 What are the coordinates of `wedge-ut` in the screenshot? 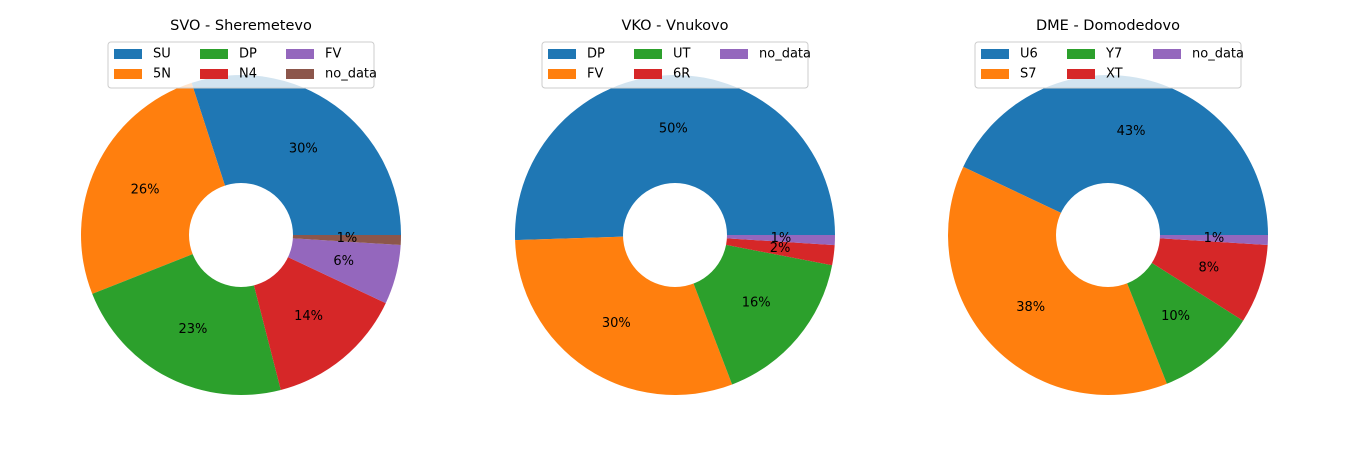 It's located at (754, 310).